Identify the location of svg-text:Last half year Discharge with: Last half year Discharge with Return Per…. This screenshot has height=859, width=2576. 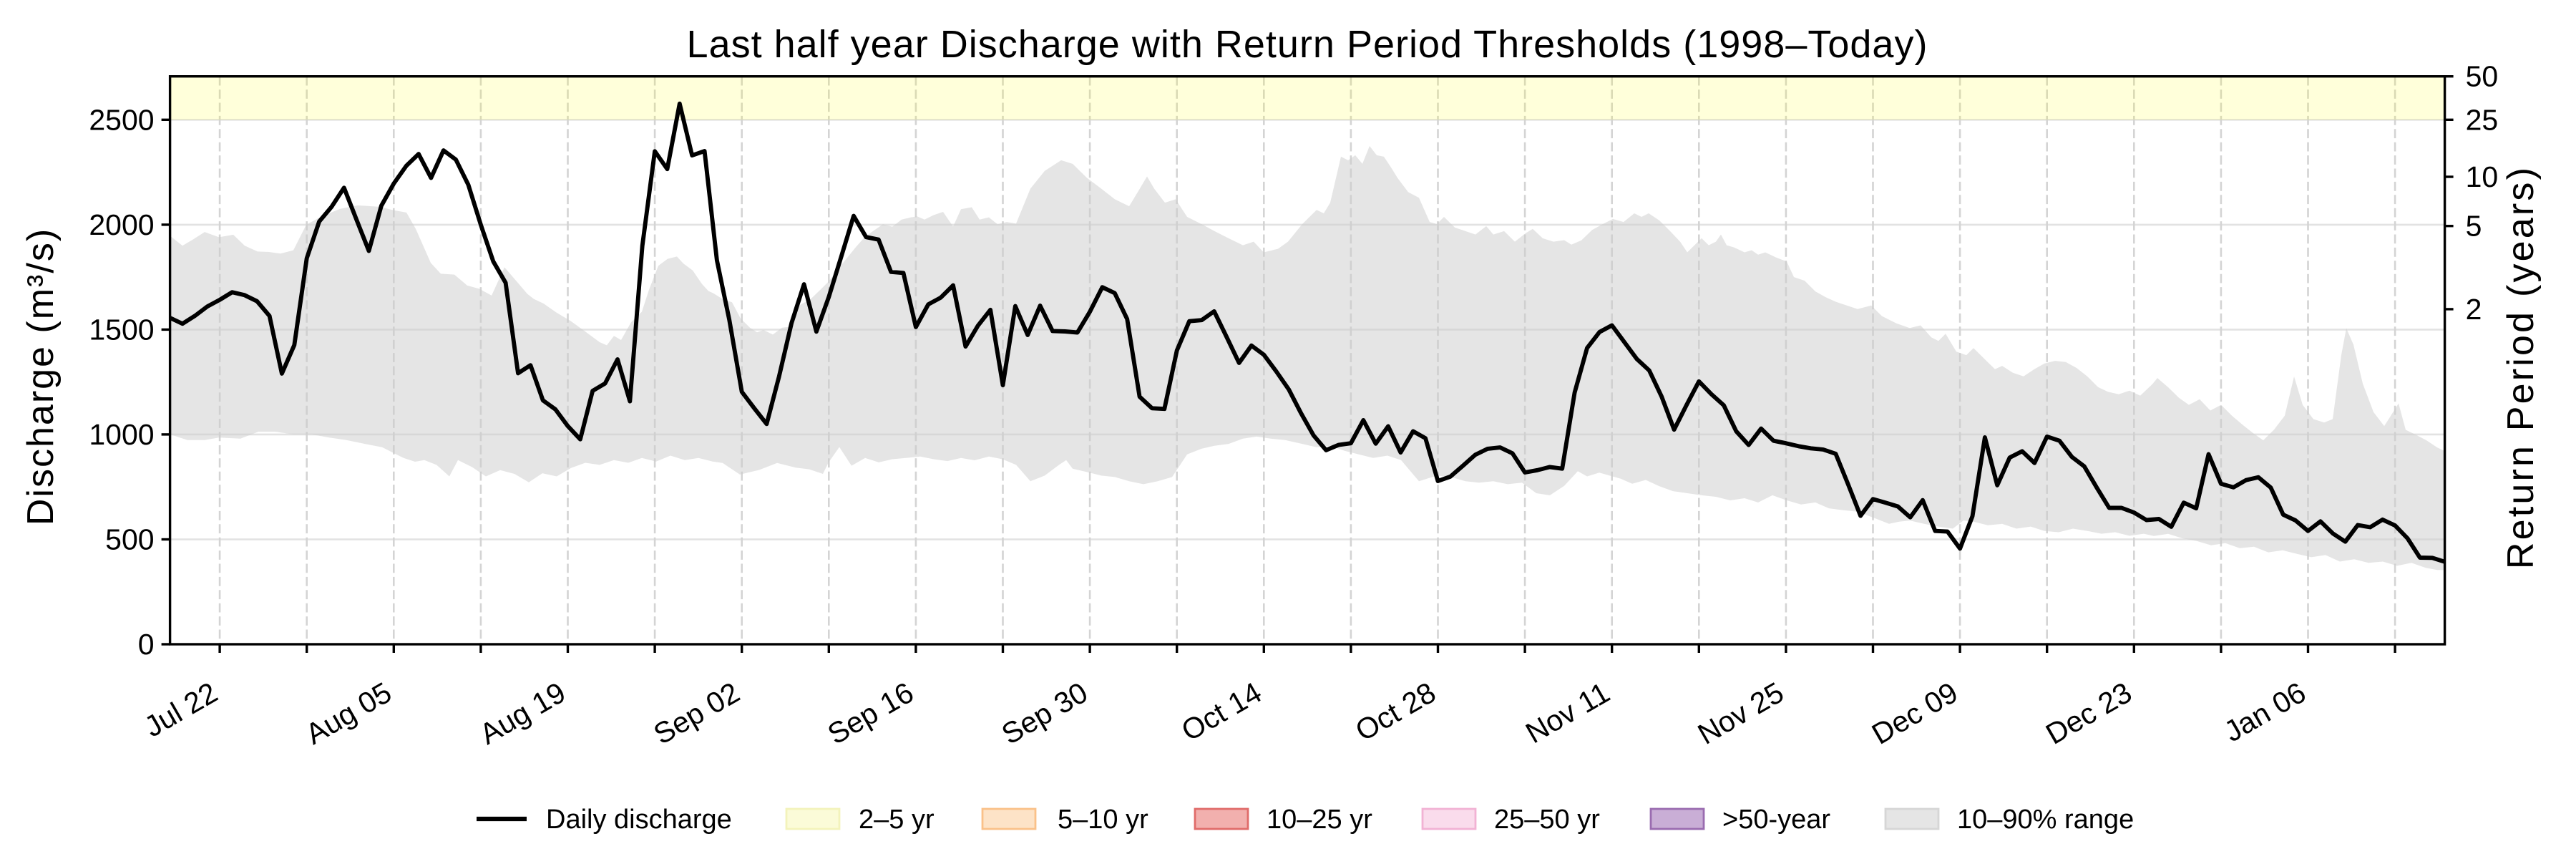
(1307, 44).